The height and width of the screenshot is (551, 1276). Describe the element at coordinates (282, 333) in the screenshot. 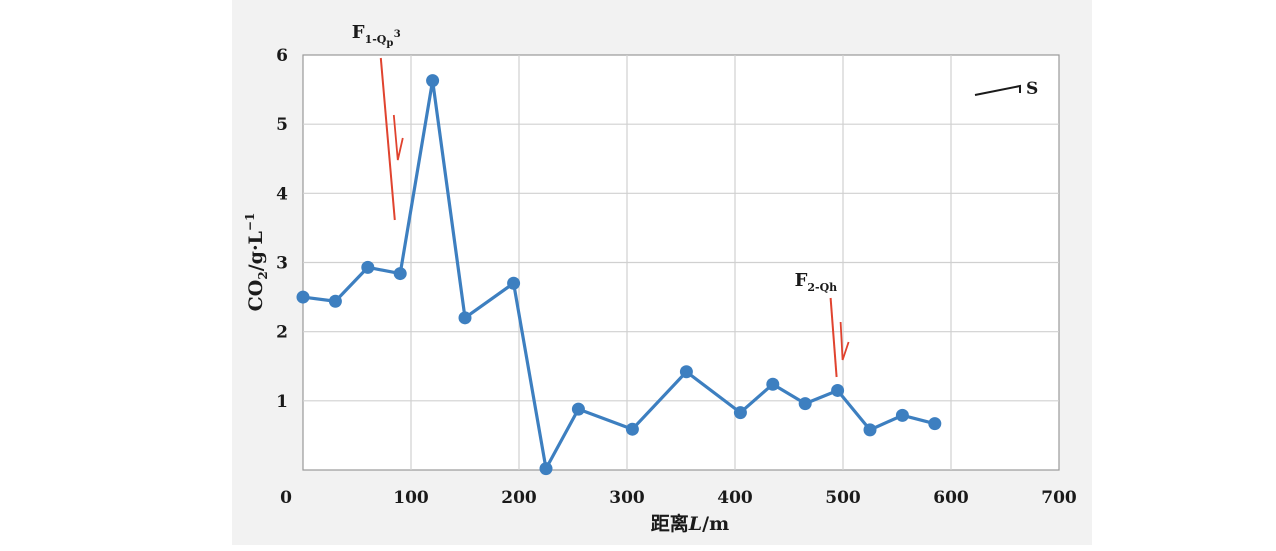

I see `y-tick-label: 2` at that location.